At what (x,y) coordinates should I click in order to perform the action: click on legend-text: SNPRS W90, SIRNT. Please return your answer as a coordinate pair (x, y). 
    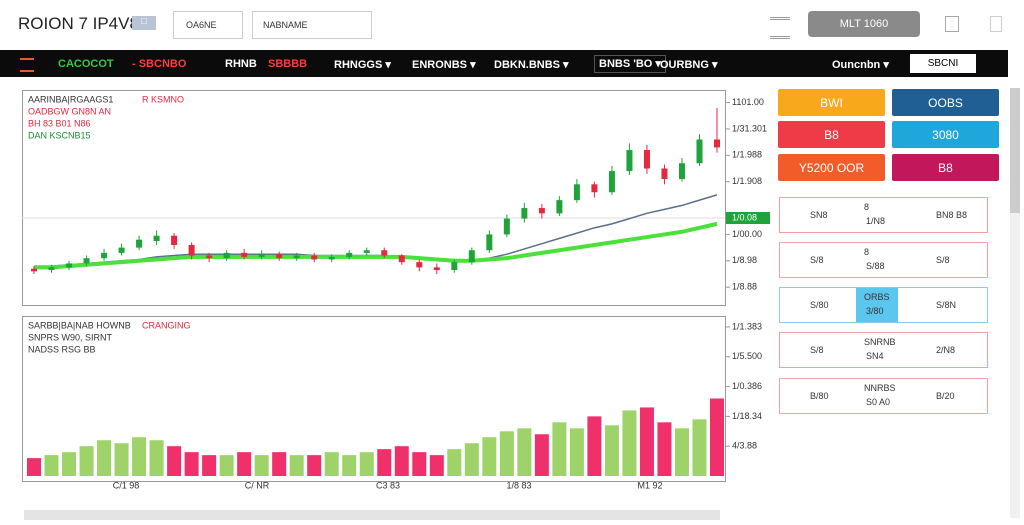
    Looking at the image, I should click on (70, 337).